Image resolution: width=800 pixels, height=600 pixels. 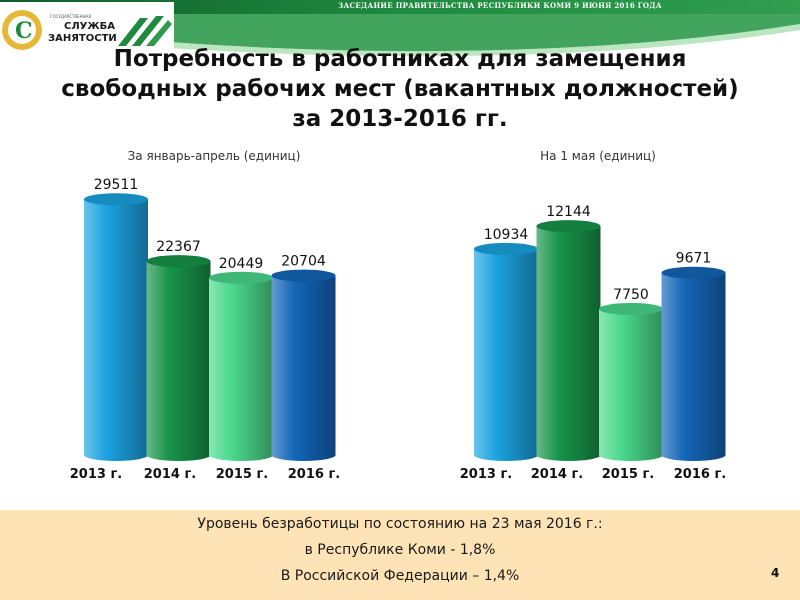 I want to click on page-title-line: Потребность в работниках для замещения, so click(x=400, y=59).